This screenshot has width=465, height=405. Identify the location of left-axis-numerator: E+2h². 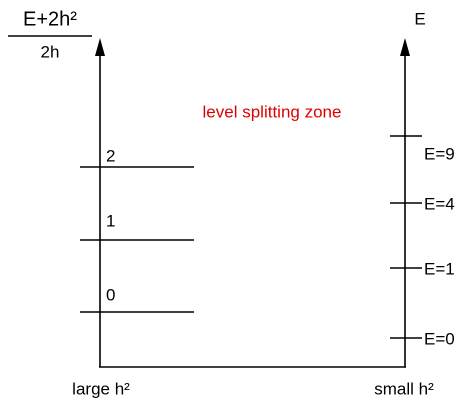
(50, 19).